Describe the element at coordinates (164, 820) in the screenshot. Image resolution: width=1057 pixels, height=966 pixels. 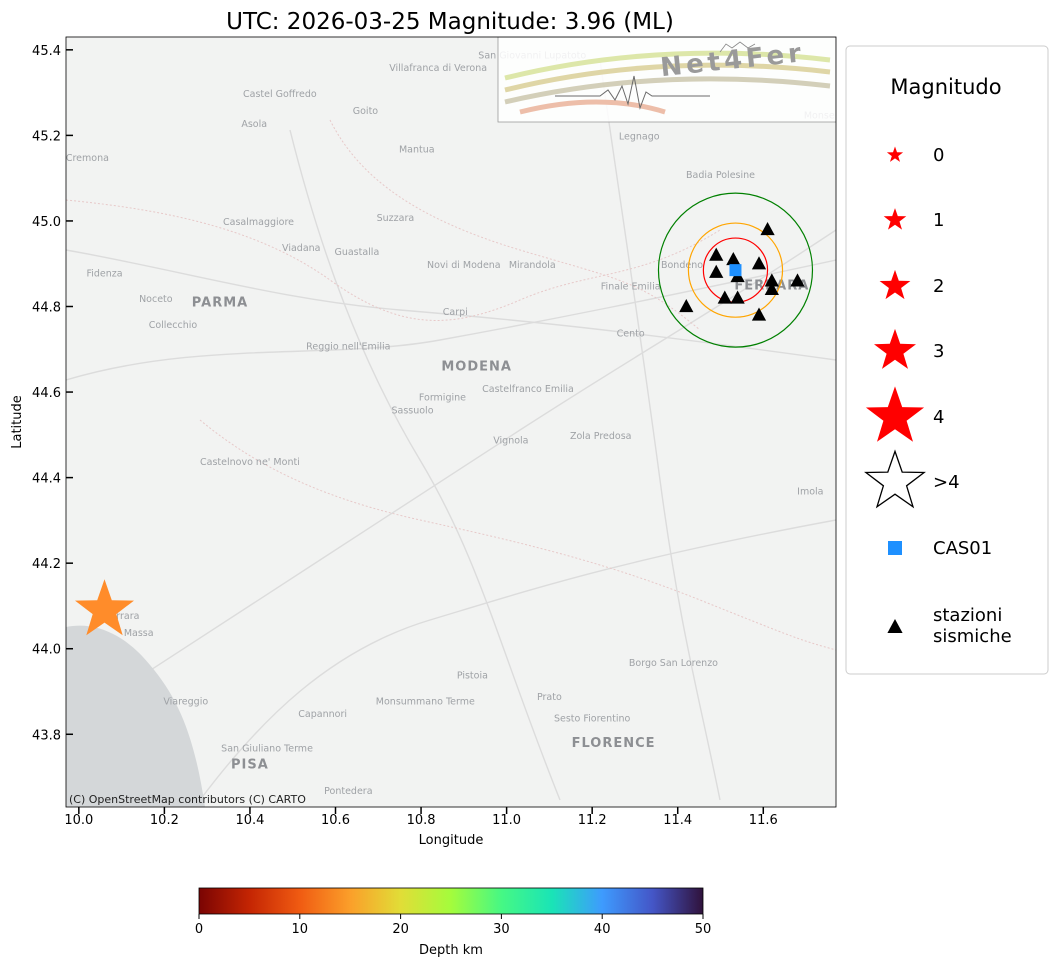
I see `x-tick-label: 10.2` at that location.